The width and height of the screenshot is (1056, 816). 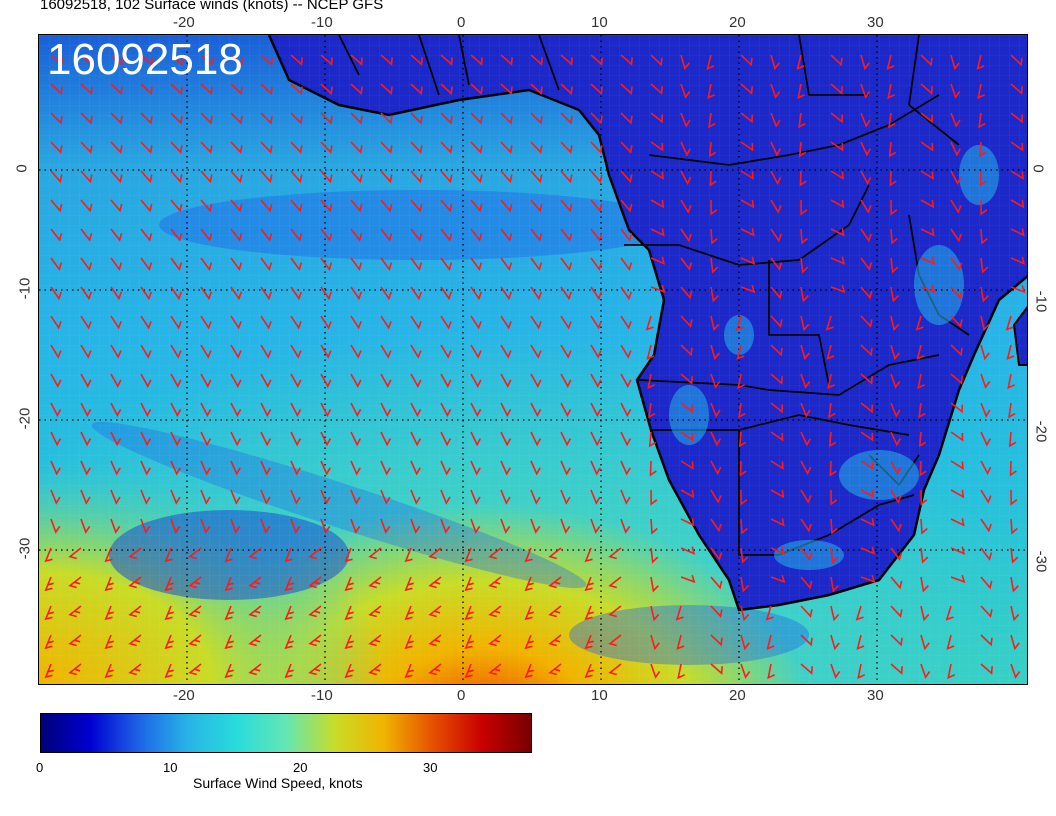 What do you see at coordinates (322, 695) in the screenshot?
I see `lon-tick-bottom: -10` at bounding box center [322, 695].